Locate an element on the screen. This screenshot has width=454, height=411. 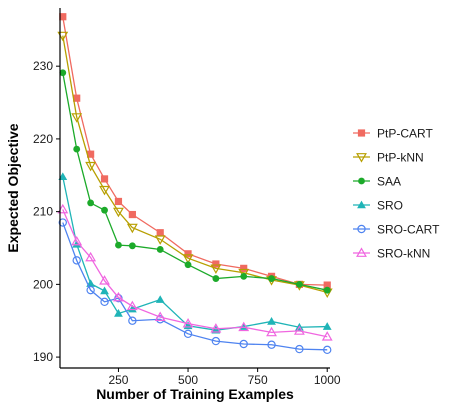
legend-item-sro-knn: SRO-kNN is located at coordinates (391, 254).